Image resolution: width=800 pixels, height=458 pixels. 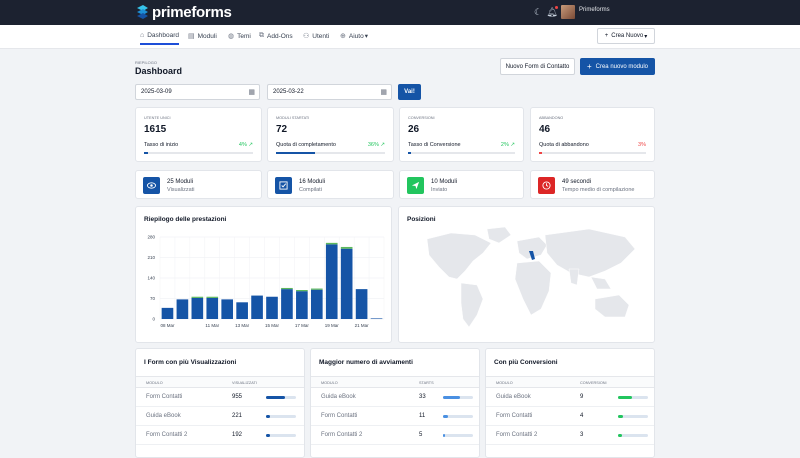 I want to click on x-tick-label: 21 Mar, so click(x=362, y=325).